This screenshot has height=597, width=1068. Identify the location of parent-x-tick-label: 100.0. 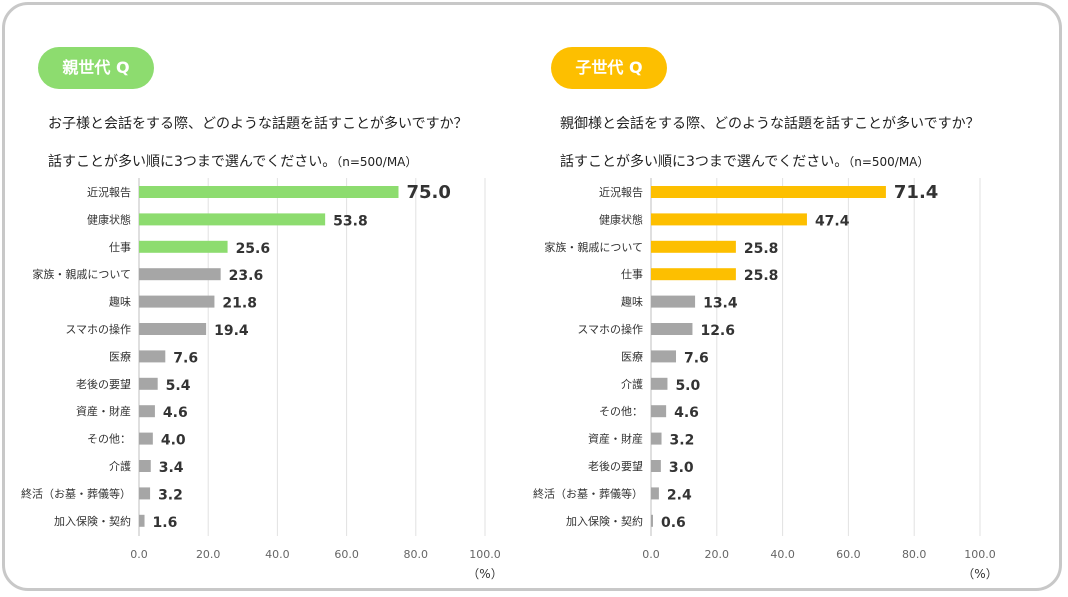
(485, 554).